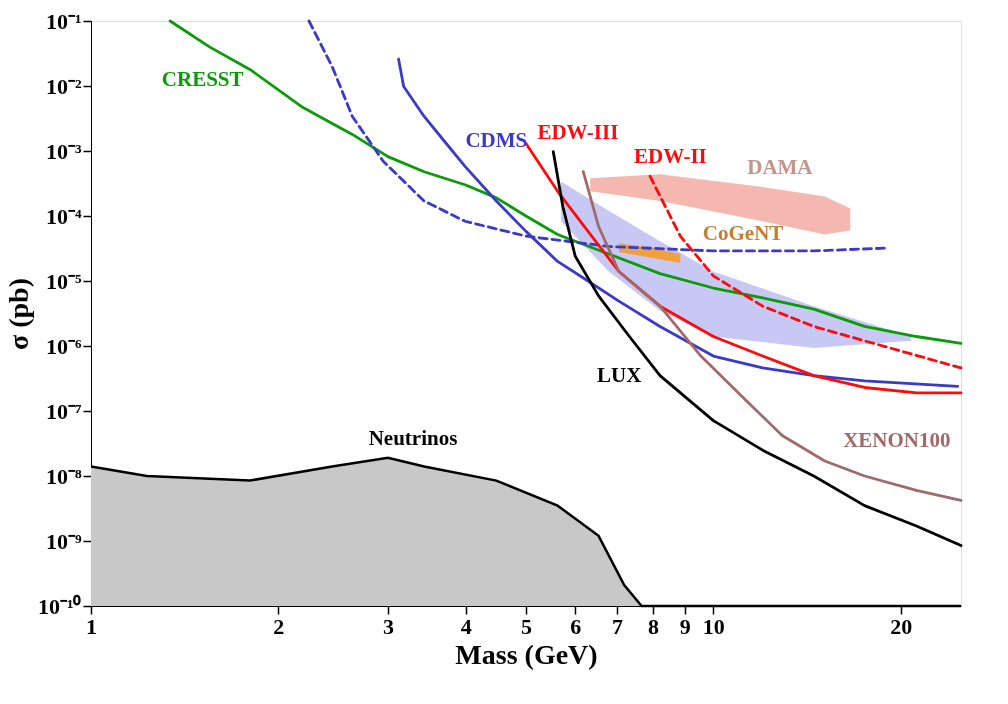 The width and height of the screenshot is (1008, 704). I want to click on x-tick-label: 6, so click(576, 626).